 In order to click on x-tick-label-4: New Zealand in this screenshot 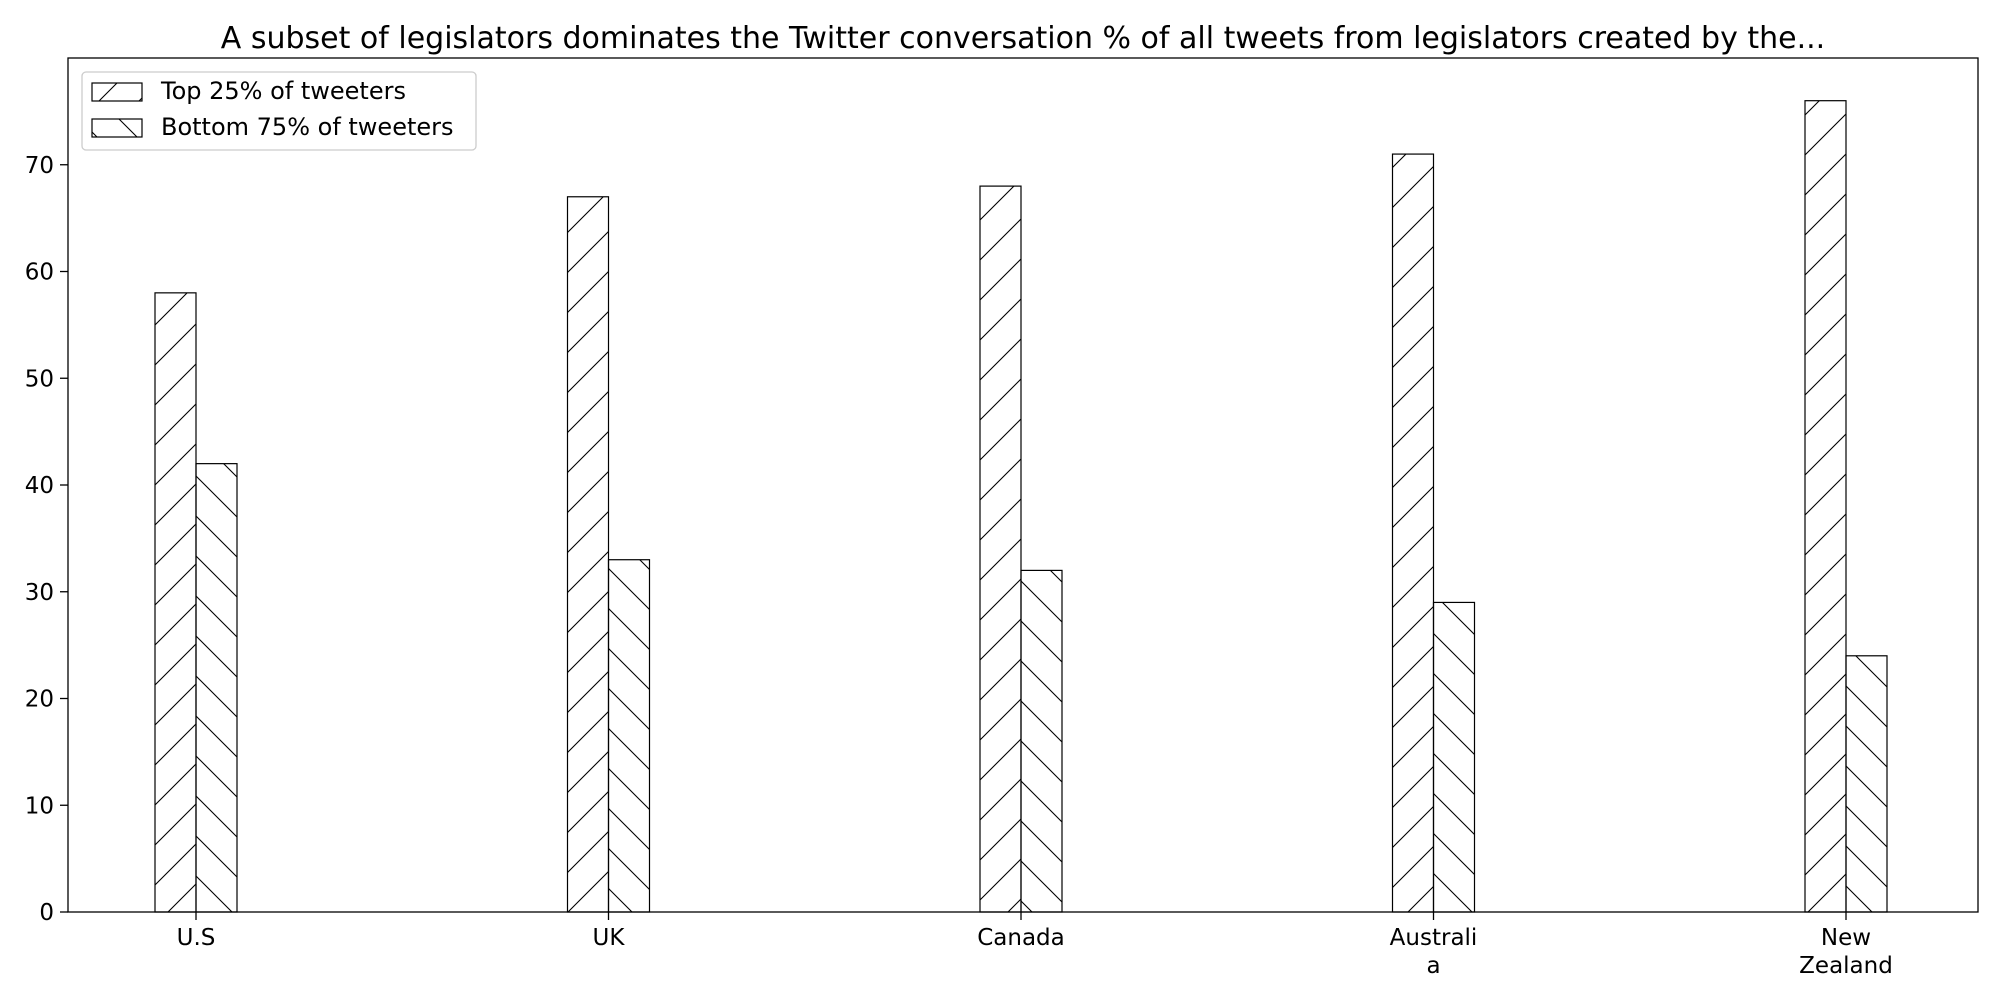, I will do `click(1846, 952)`.